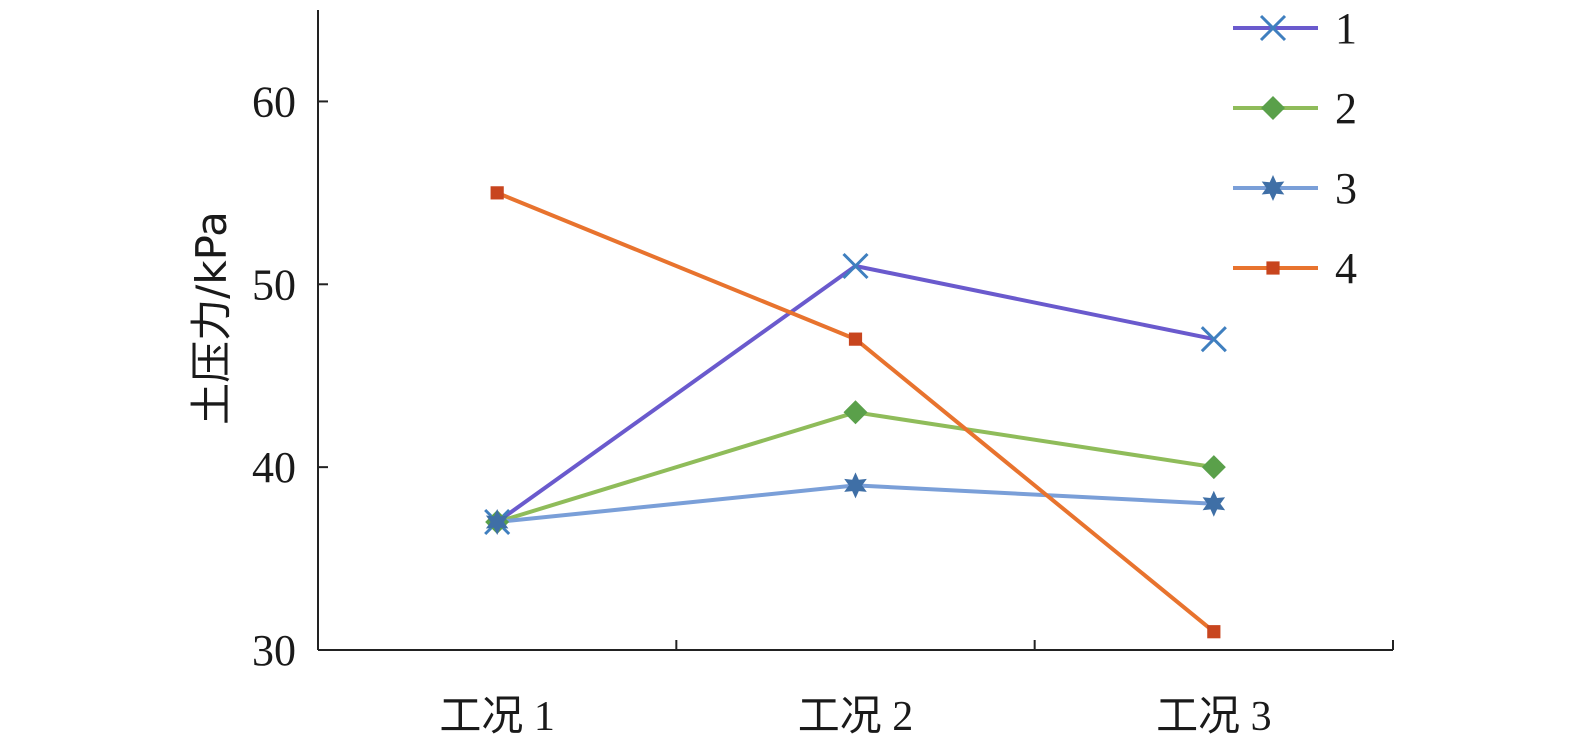 The image size is (1575, 754). Describe the element at coordinates (1346, 28) in the screenshot. I see `legend-label: 1` at that location.